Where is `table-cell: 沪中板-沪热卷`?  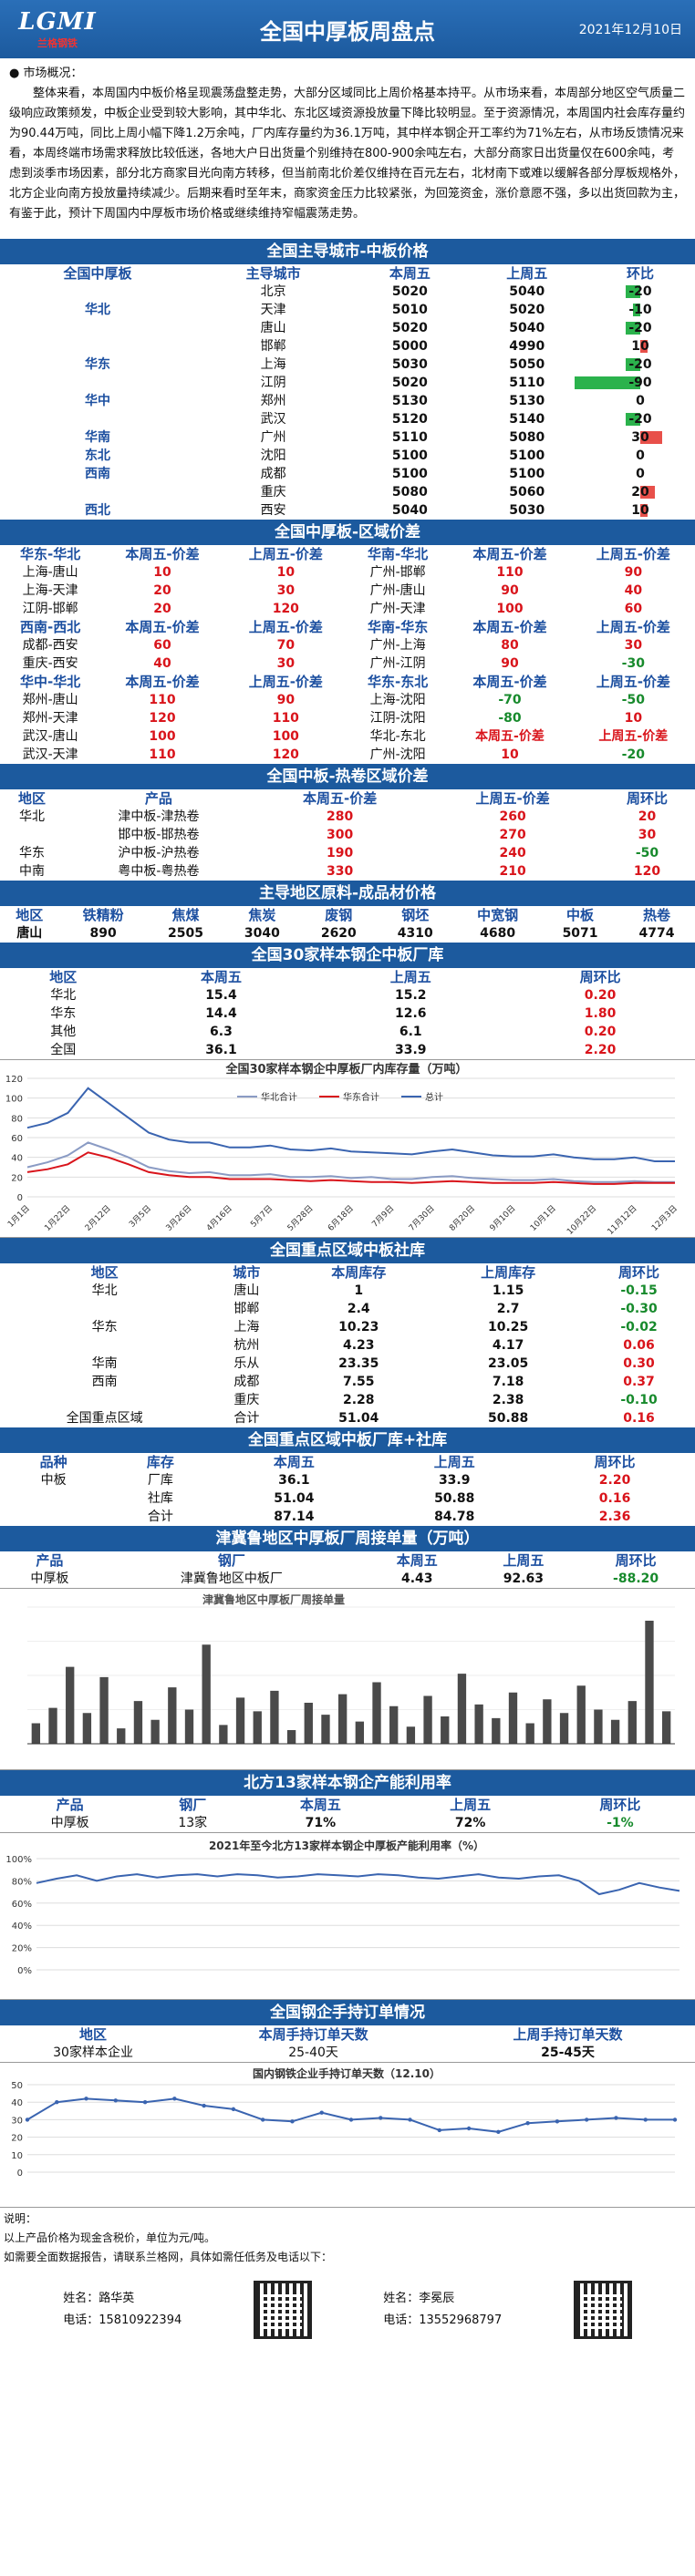
table-cell: 沪中板-沪热卷 is located at coordinates (159, 853).